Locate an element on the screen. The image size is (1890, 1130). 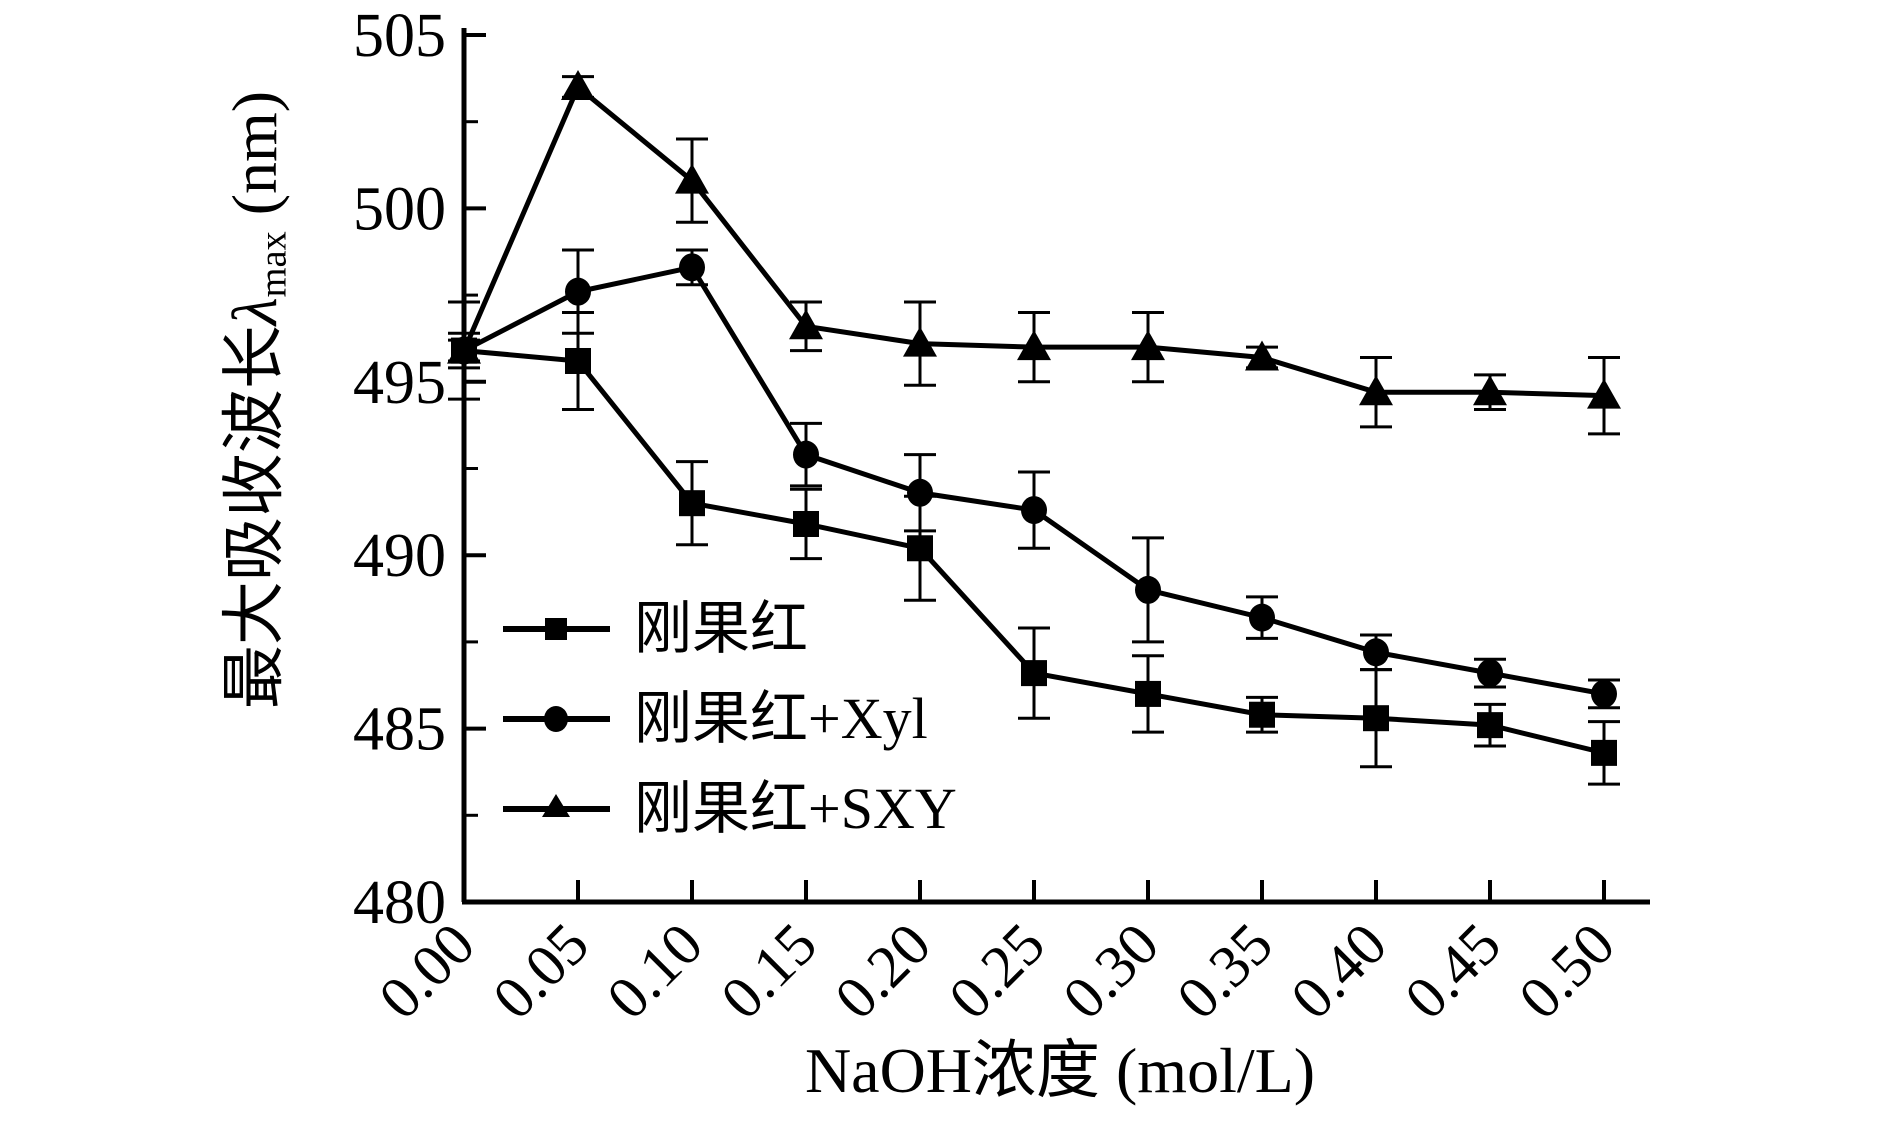
x-tick-label: 0.20 is located at coordinates (882, 971).